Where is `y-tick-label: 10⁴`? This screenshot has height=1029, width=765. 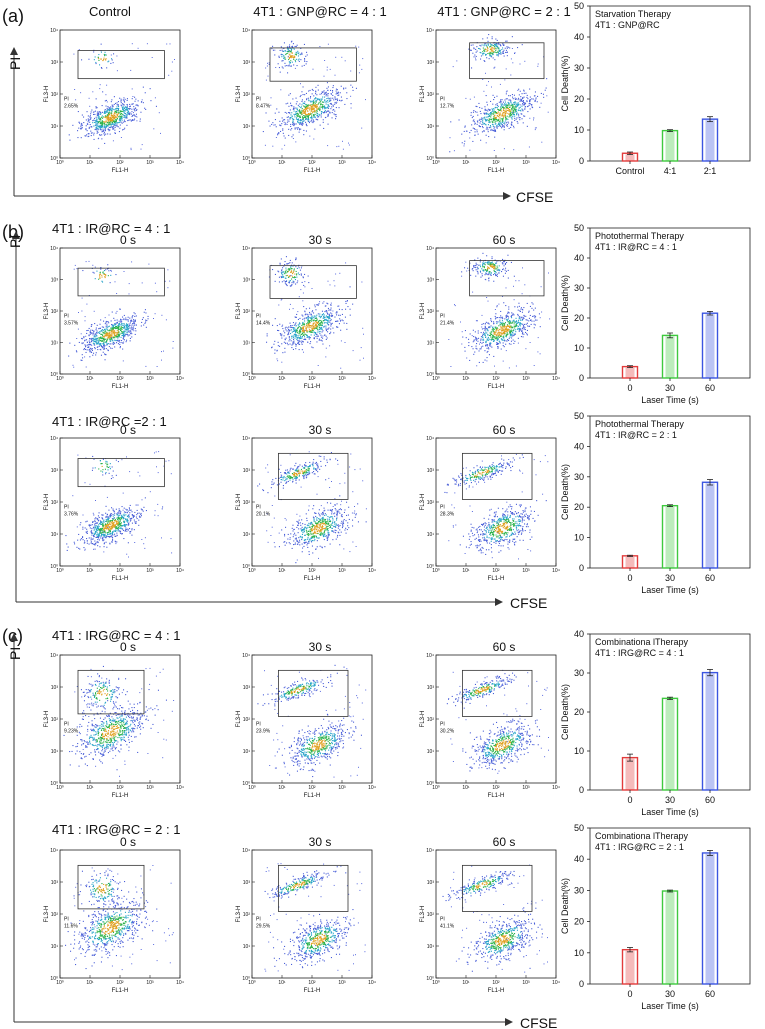 y-tick-label: 10⁴ is located at coordinates (54, 31).